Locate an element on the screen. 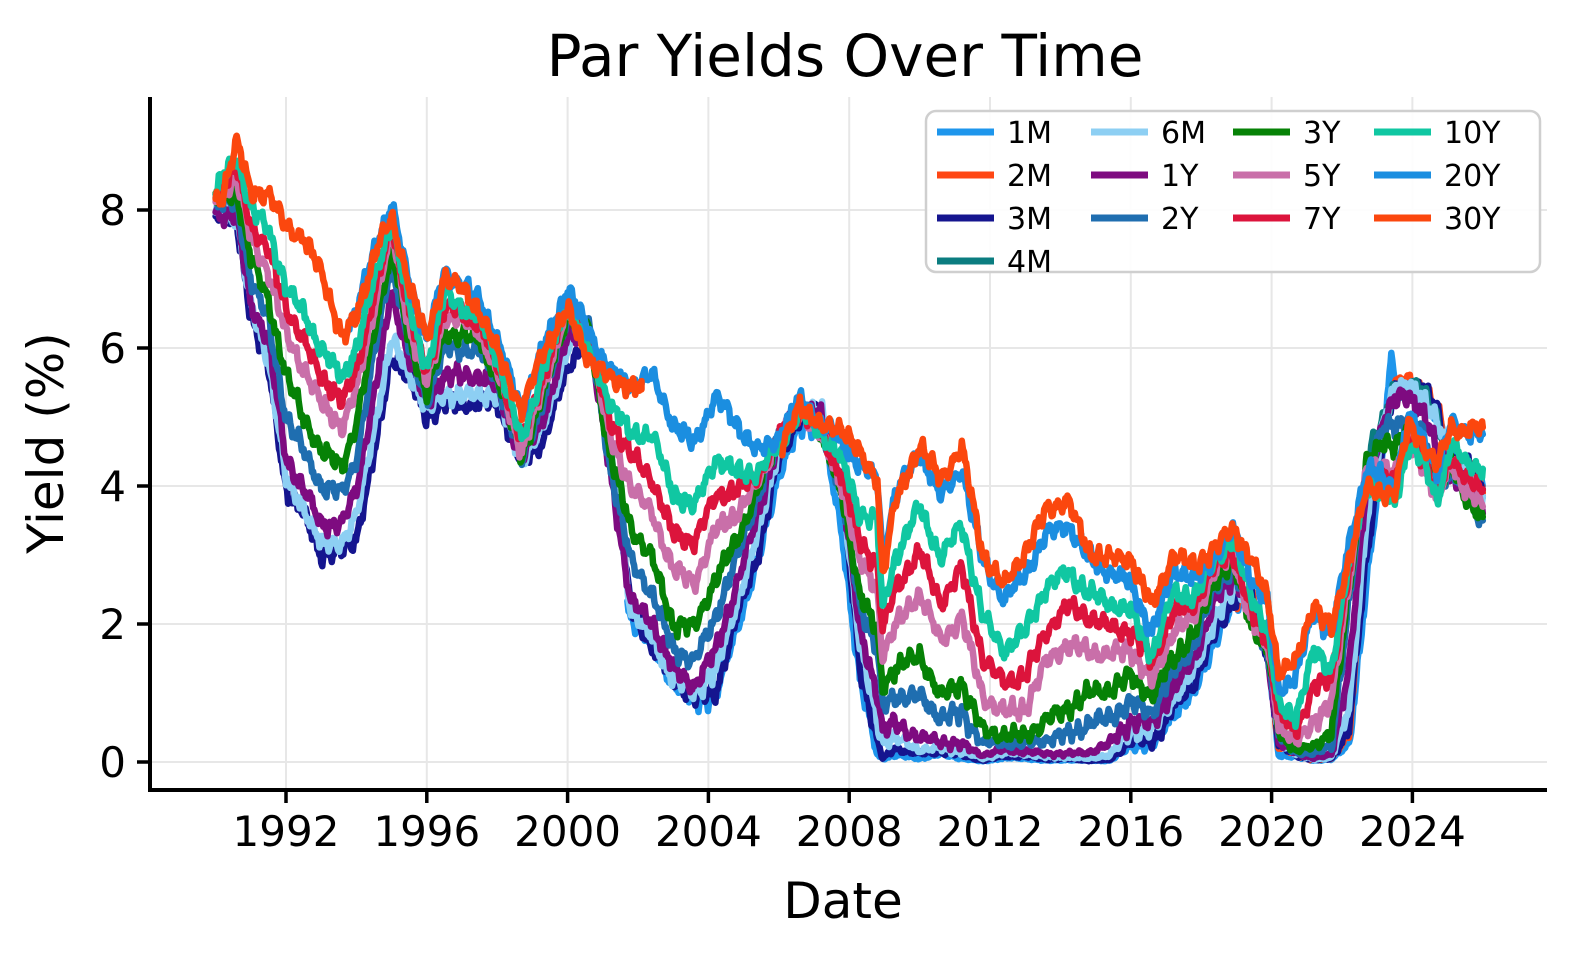 The width and height of the screenshot is (1575, 958). y-tick-label: 8 is located at coordinates (112, 210).